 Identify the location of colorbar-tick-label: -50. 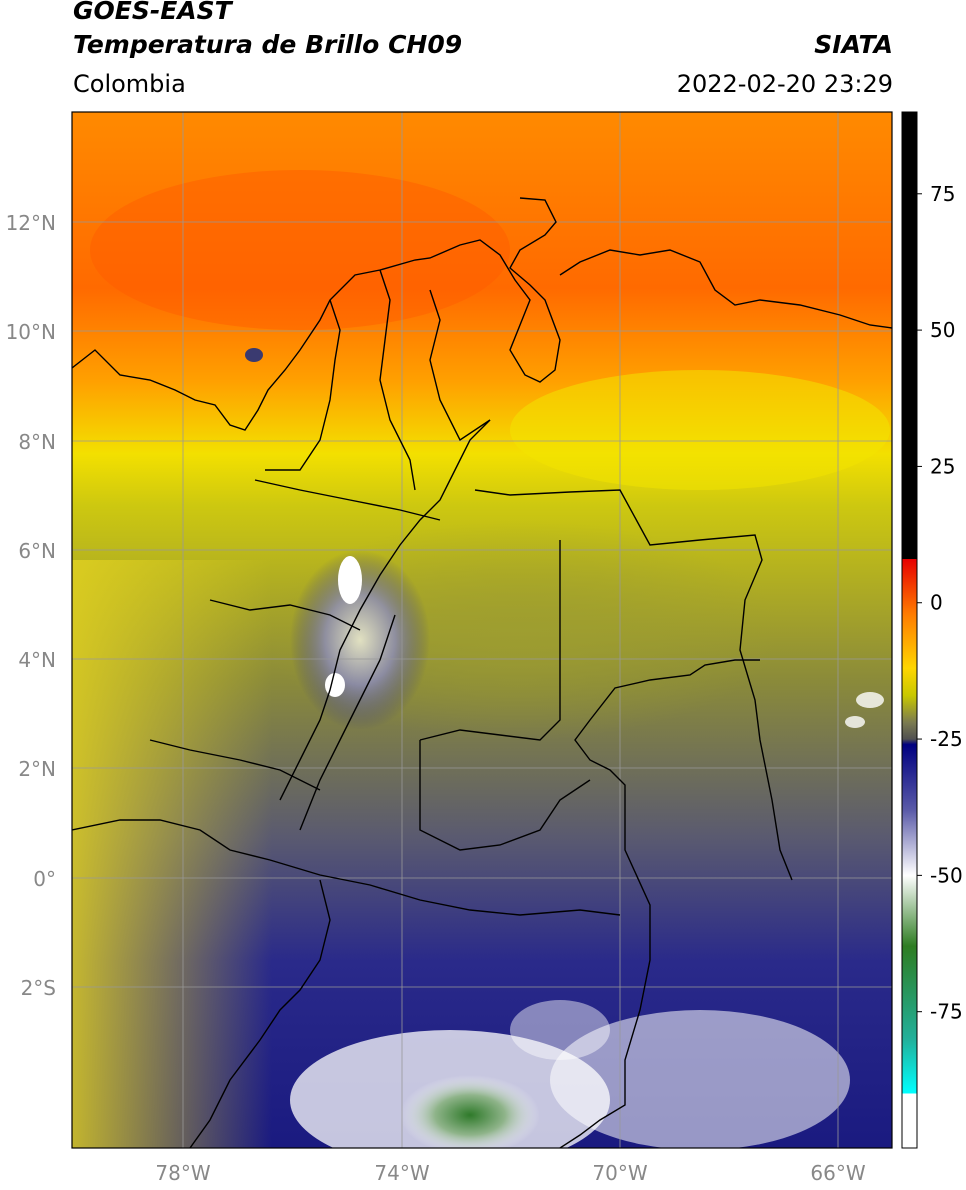
(946, 875).